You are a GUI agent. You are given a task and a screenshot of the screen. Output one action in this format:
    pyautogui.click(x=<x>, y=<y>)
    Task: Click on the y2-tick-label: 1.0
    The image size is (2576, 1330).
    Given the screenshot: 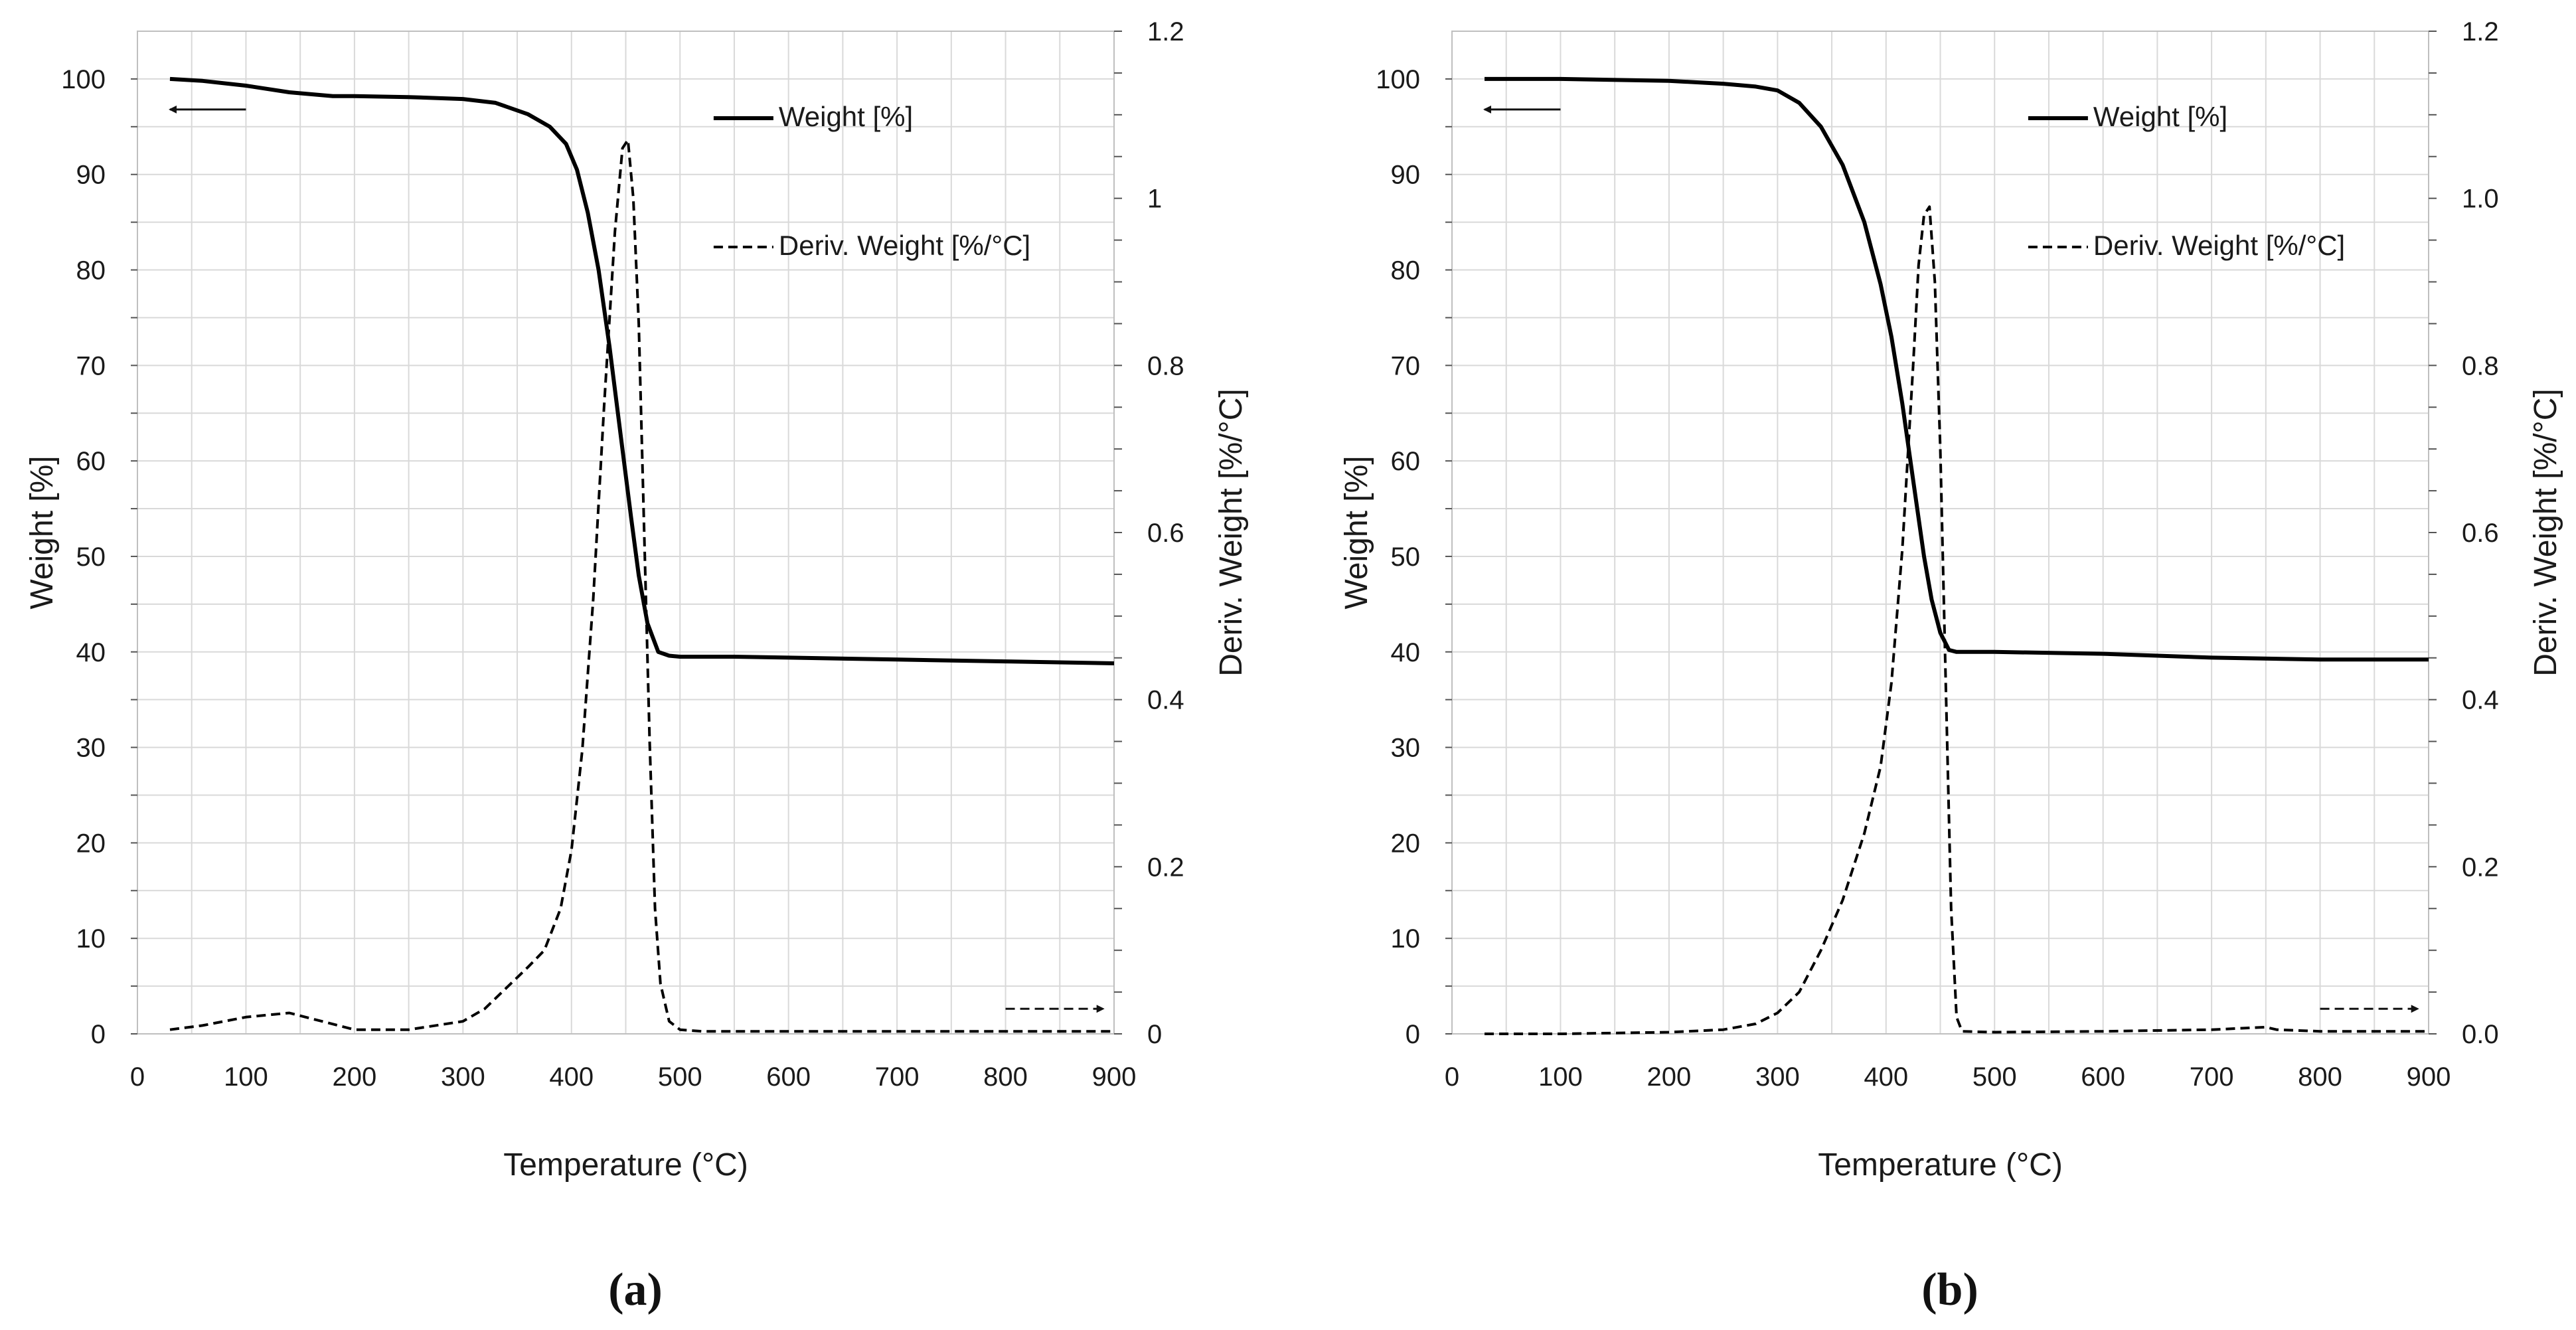 What is the action you would take?
    pyautogui.click(x=2480, y=199)
    